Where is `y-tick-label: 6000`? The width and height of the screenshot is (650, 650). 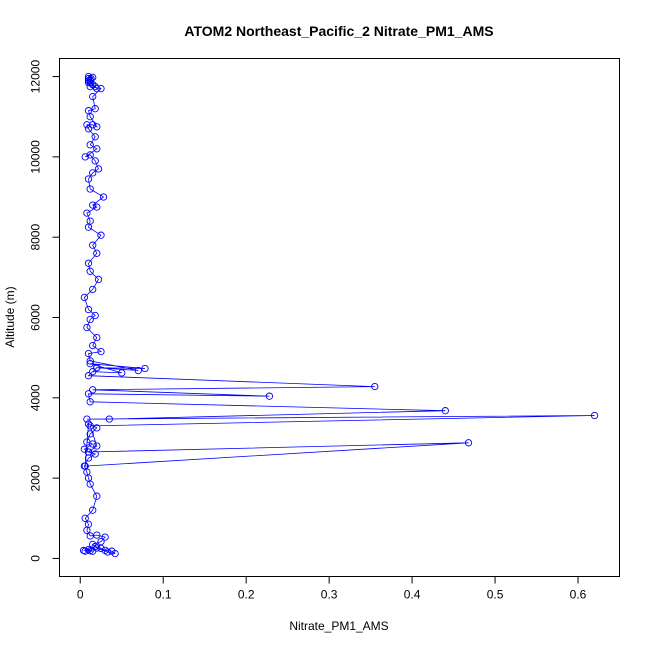 y-tick-label: 6000 is located at coordinates (36, 317).